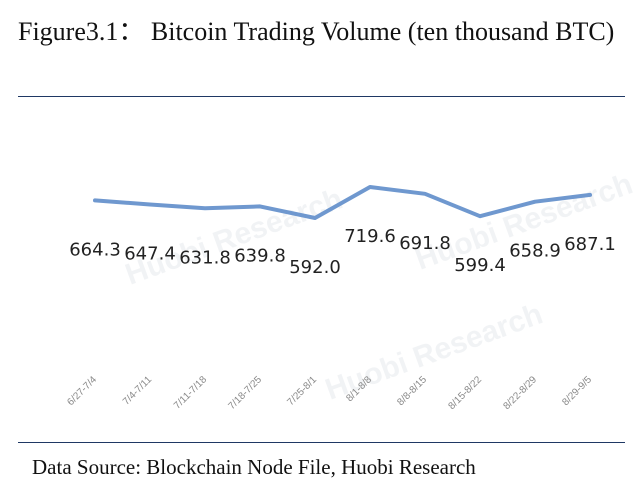  I want to click on data-label: 687.1, so click(590, 244).